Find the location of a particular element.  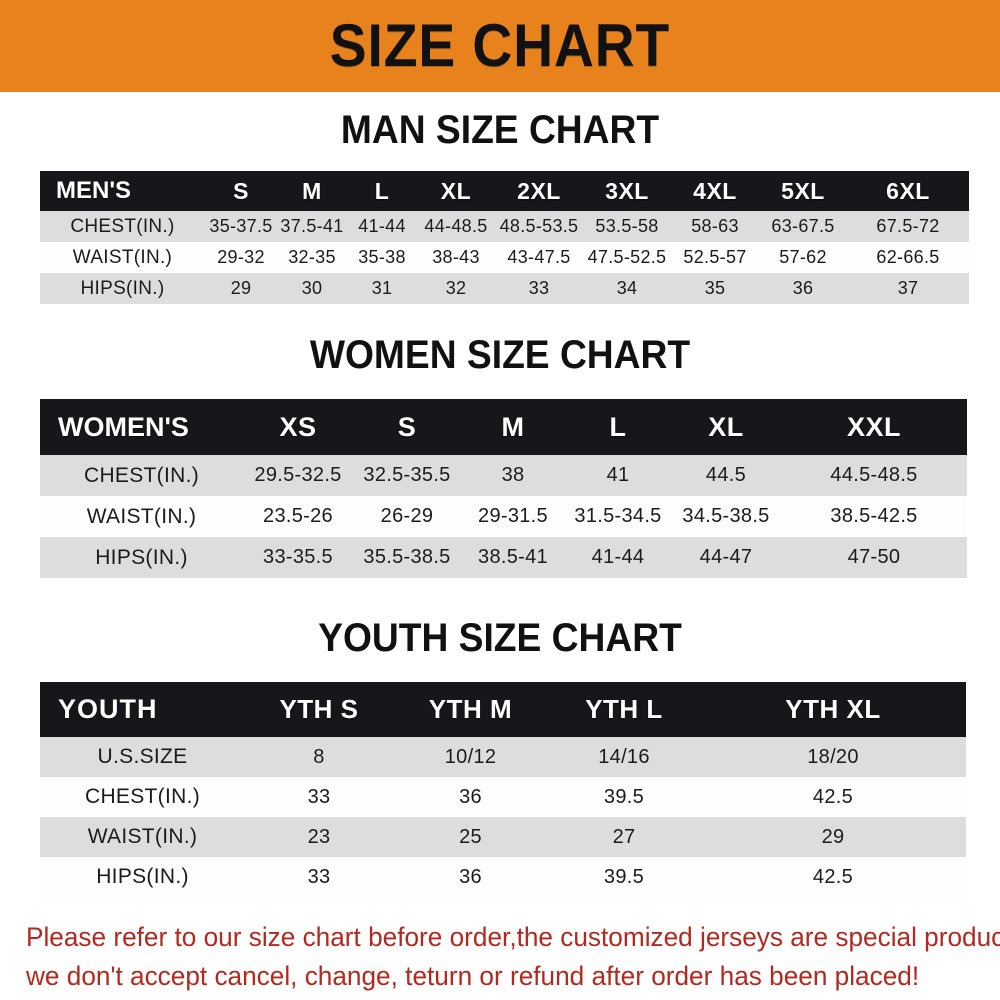

page-banner: SIZE CHART is located at coordinates (500, 46).